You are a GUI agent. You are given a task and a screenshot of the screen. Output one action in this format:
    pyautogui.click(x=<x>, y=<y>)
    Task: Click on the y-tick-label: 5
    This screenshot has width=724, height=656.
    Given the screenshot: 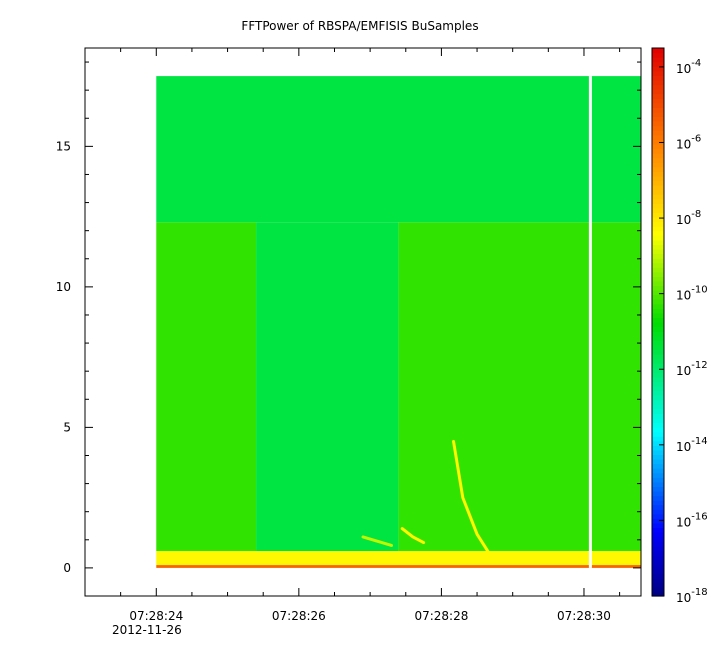 What is the action you would take?
    pyautogui.click(x=67, y=427)
    